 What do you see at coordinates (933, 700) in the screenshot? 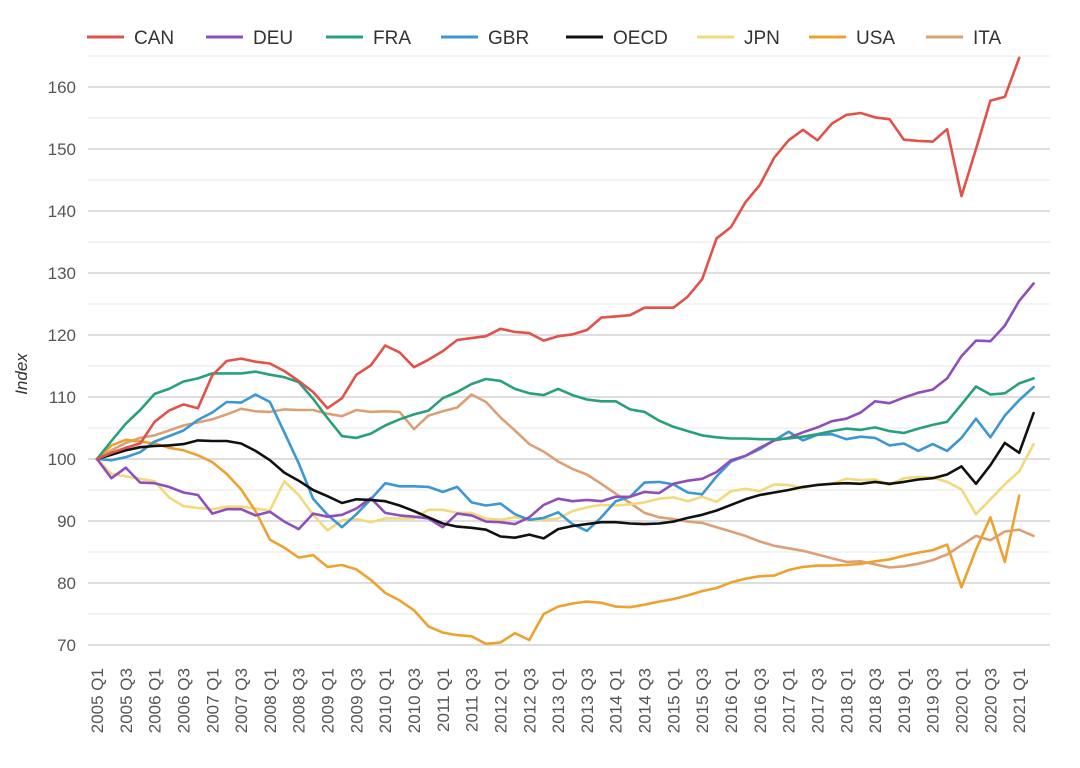
I see `x-tick-label: 2019 Q3` at bounding box center [933, 700].